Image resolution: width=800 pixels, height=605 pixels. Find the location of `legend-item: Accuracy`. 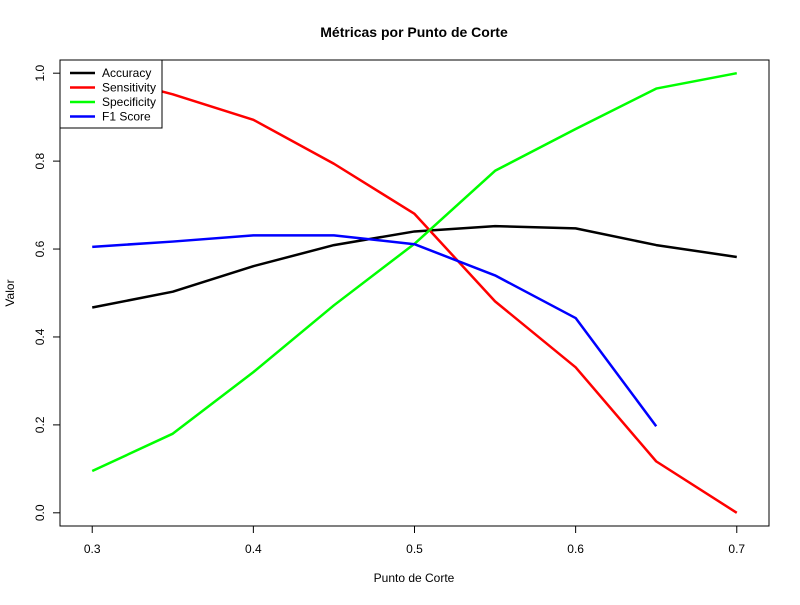

legend-item: Accuracy is located at coordinates (110, 73).